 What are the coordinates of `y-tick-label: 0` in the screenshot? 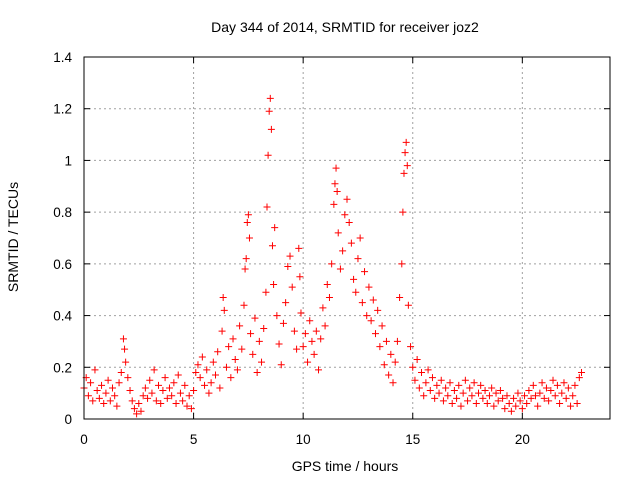 It's located at (68, 419).